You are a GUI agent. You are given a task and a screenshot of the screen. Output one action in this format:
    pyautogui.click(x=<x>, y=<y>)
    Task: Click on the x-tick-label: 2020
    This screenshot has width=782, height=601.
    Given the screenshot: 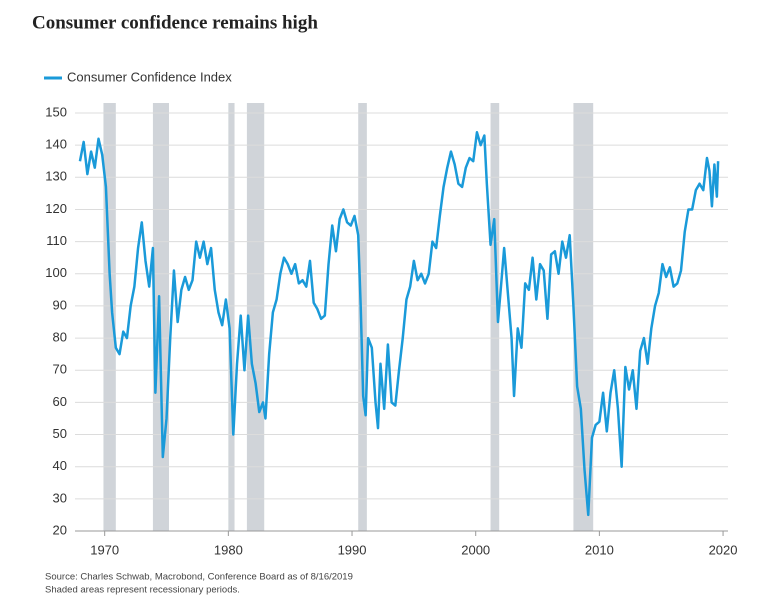 What is the action you would take?
    pyautogui.click(x=723, y=549)
    